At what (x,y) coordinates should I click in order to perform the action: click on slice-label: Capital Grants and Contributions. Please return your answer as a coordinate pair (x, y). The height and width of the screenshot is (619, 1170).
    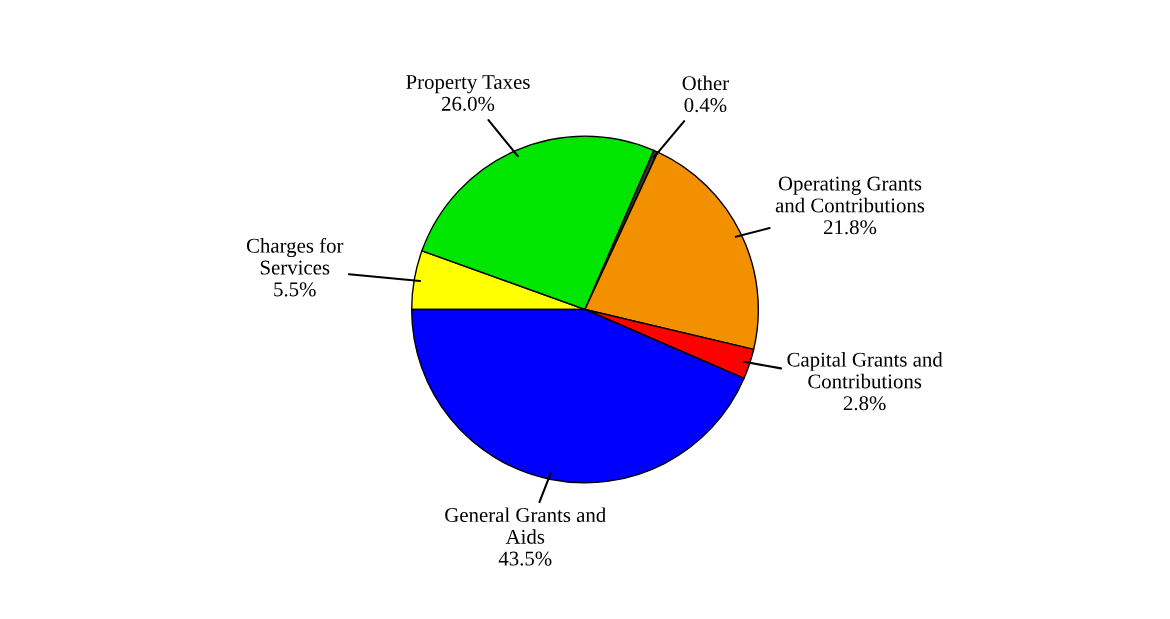
    Looking at the image, I should click on (865, 370).